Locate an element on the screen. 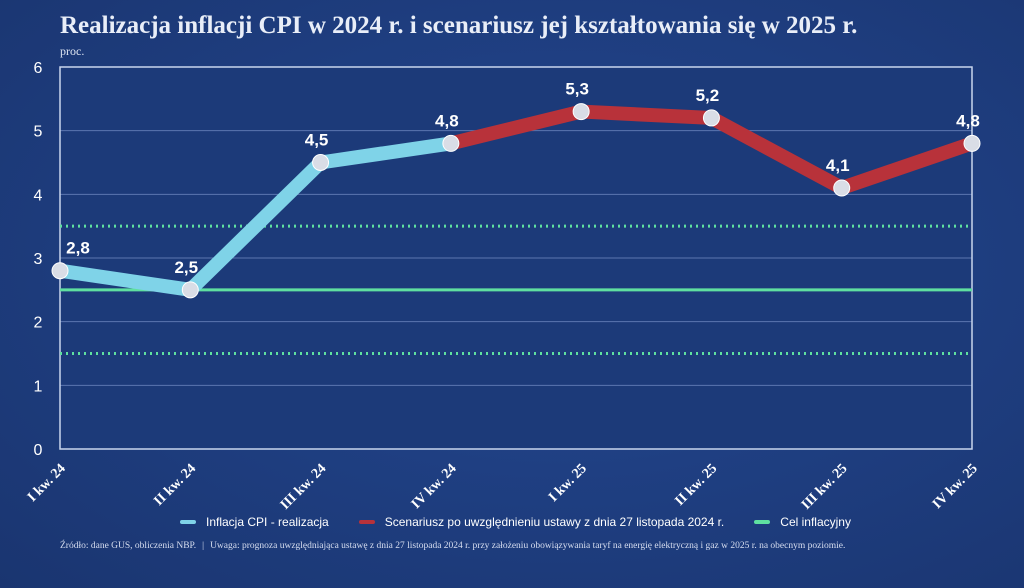 The image size is (1024, 588). y-tick-label-0: 0 is located at coordinates (38, 450).